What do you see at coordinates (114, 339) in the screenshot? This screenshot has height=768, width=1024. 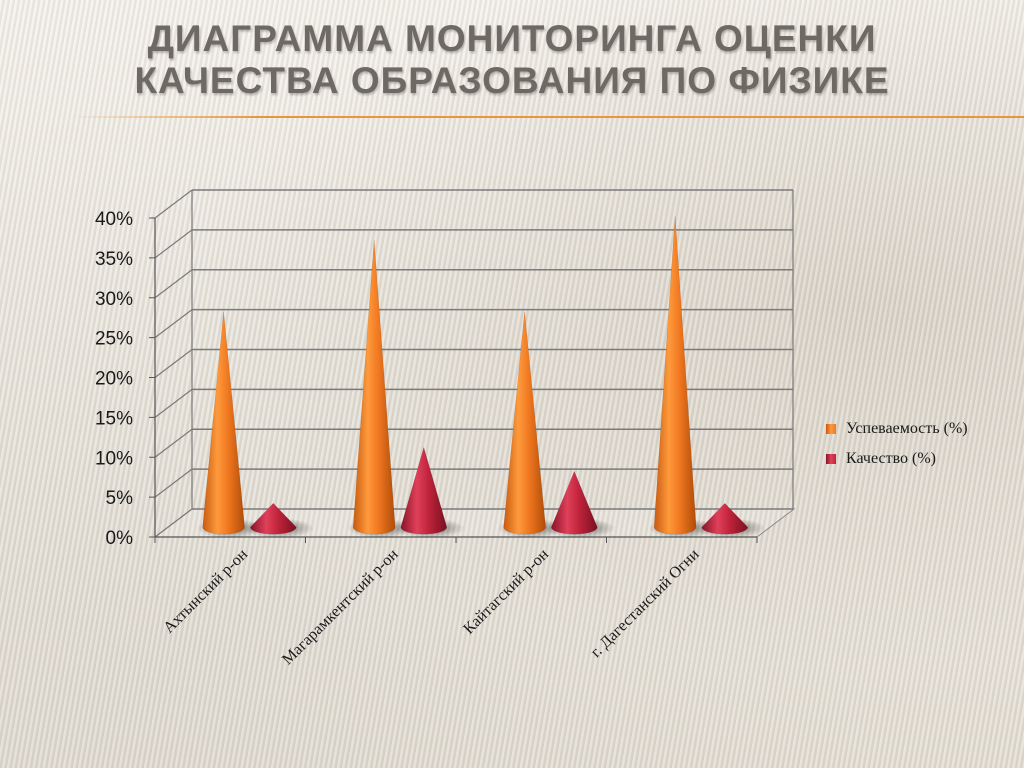 I see `y-tick-label: 25%` at bounding box center [114, 339].